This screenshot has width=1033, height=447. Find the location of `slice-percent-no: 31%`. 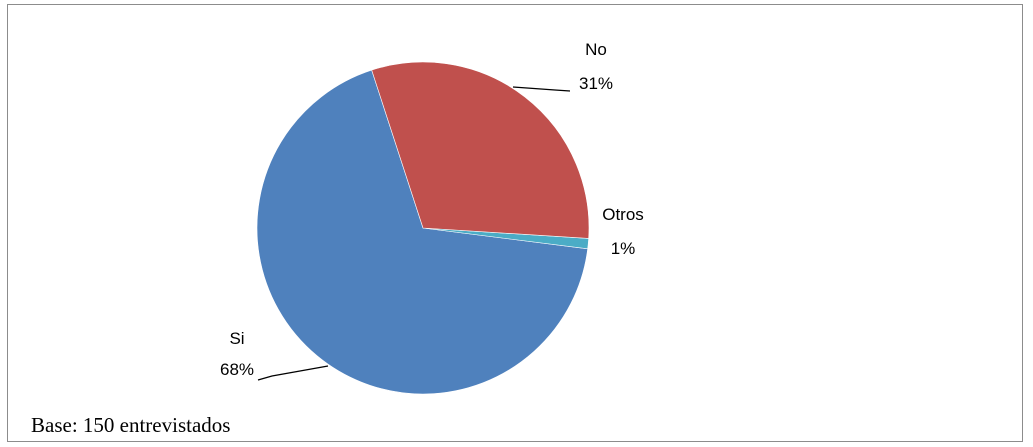

slice-percent-no: 31% is located at coordinates (596, 83).